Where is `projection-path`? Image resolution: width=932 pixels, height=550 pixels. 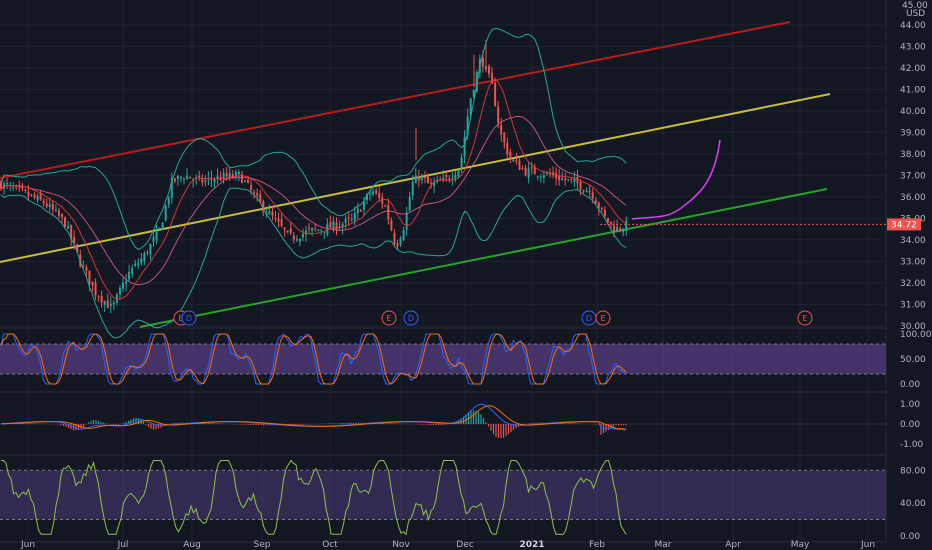 projection-path is located at coordinates (676, 179).